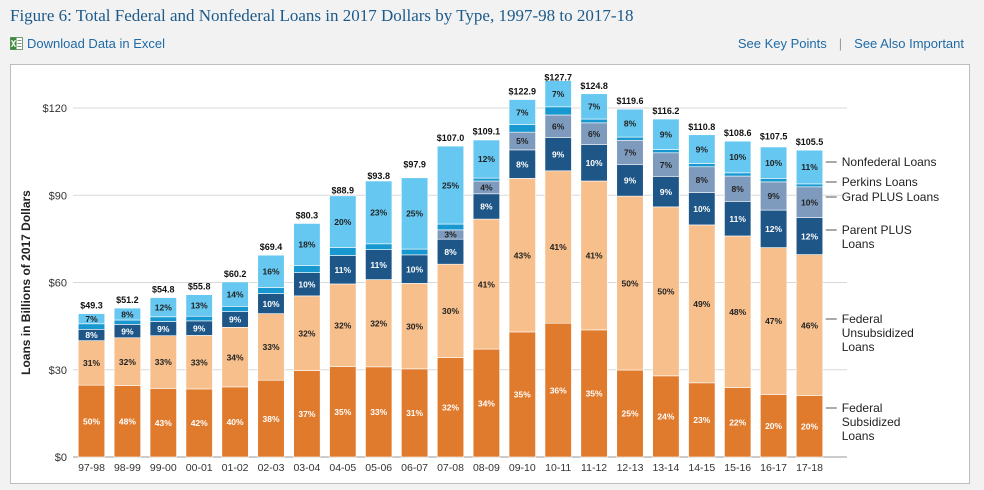 The height and width of the screenshot is (490, 984). What do you see at coordinates (235, 274) in the screenshot?
I see `total-label: $60.2` at bounding box center [235, 274].